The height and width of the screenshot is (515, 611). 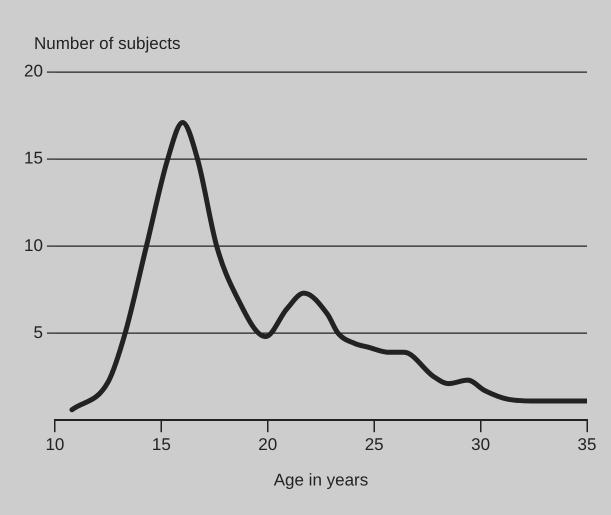 What do you see at coordinates (374, 444) in the screenshot?
I see `x-tick-label: 25` at bounding box center [374, 444].